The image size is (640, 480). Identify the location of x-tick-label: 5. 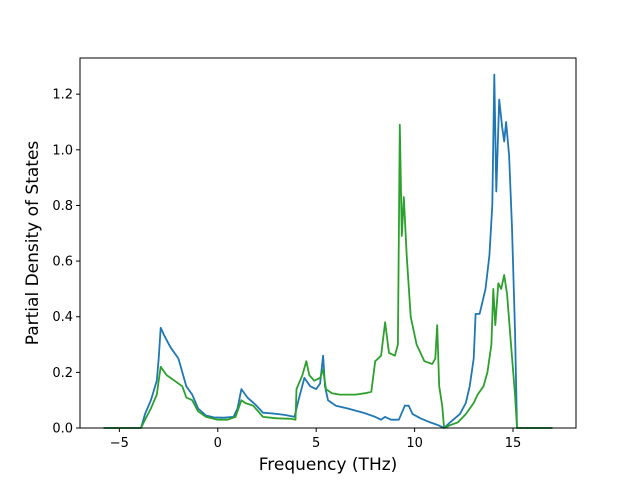
(316, 443).